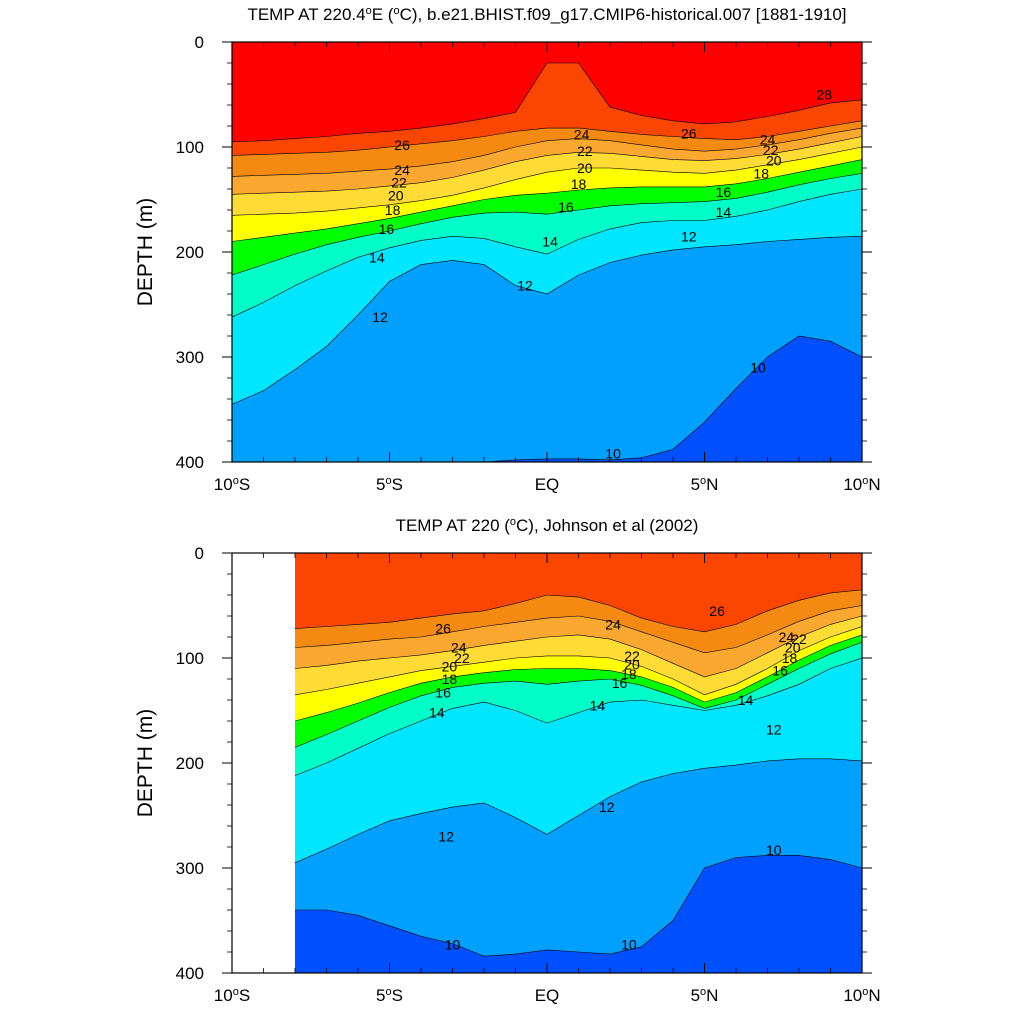  Describe the element at coordinates (547, 525) in the screenshot. I see `chart-title: TEMP AT 220 (oC), Johnson et al (2002)` at that location.